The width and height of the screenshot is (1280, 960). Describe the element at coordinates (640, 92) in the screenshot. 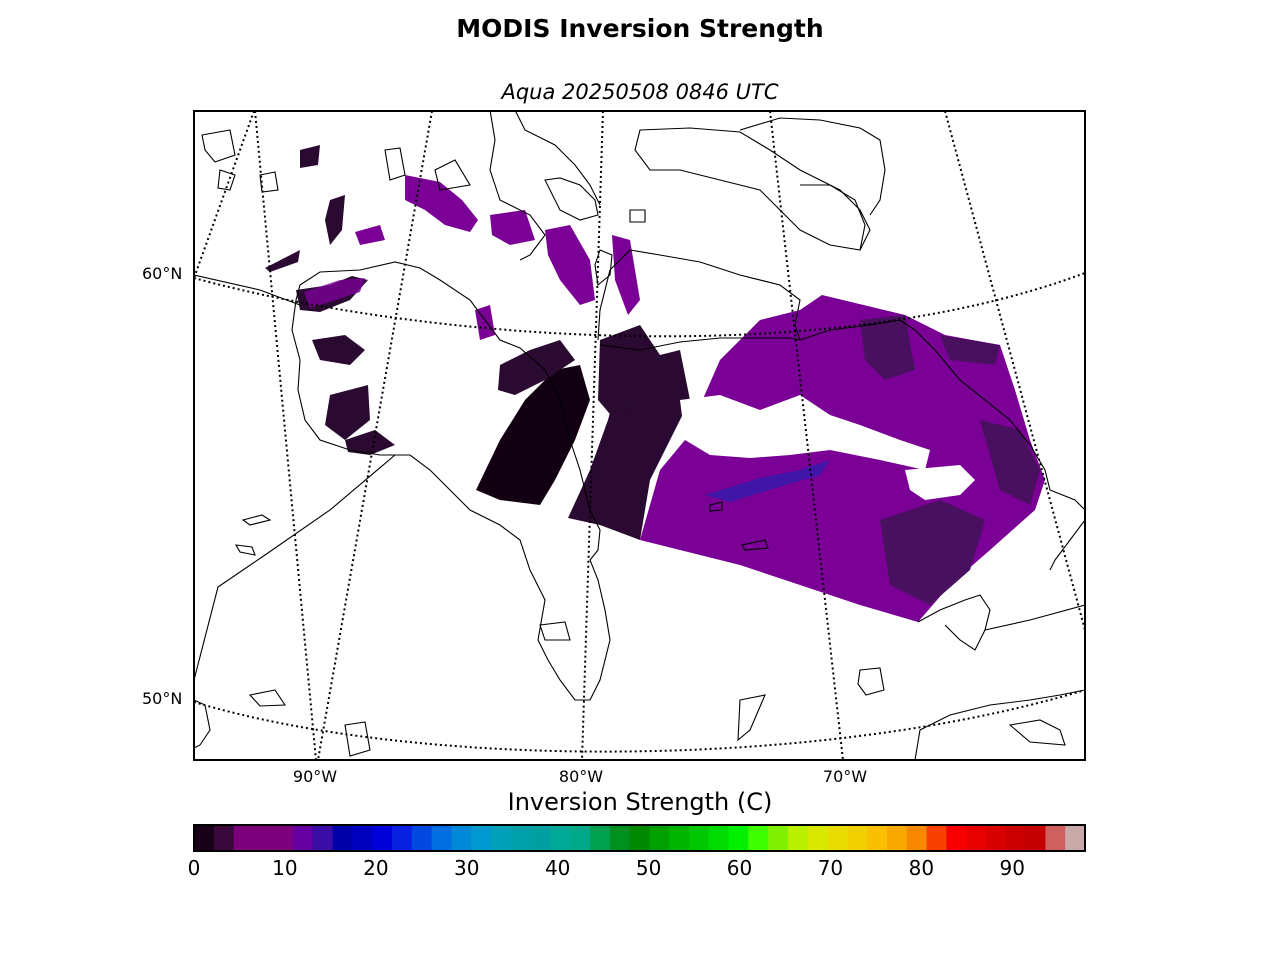

I see `figure-subtitle: Aqua 20250508 0846 UTC` at that location.